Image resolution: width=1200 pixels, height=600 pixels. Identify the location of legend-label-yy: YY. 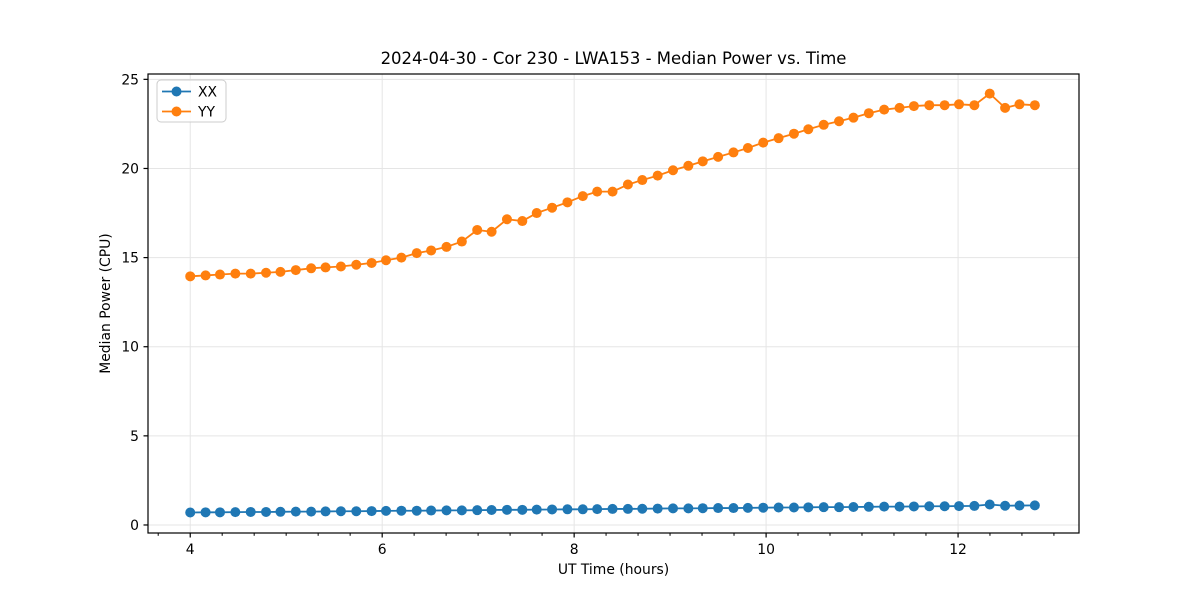
(206, 113).